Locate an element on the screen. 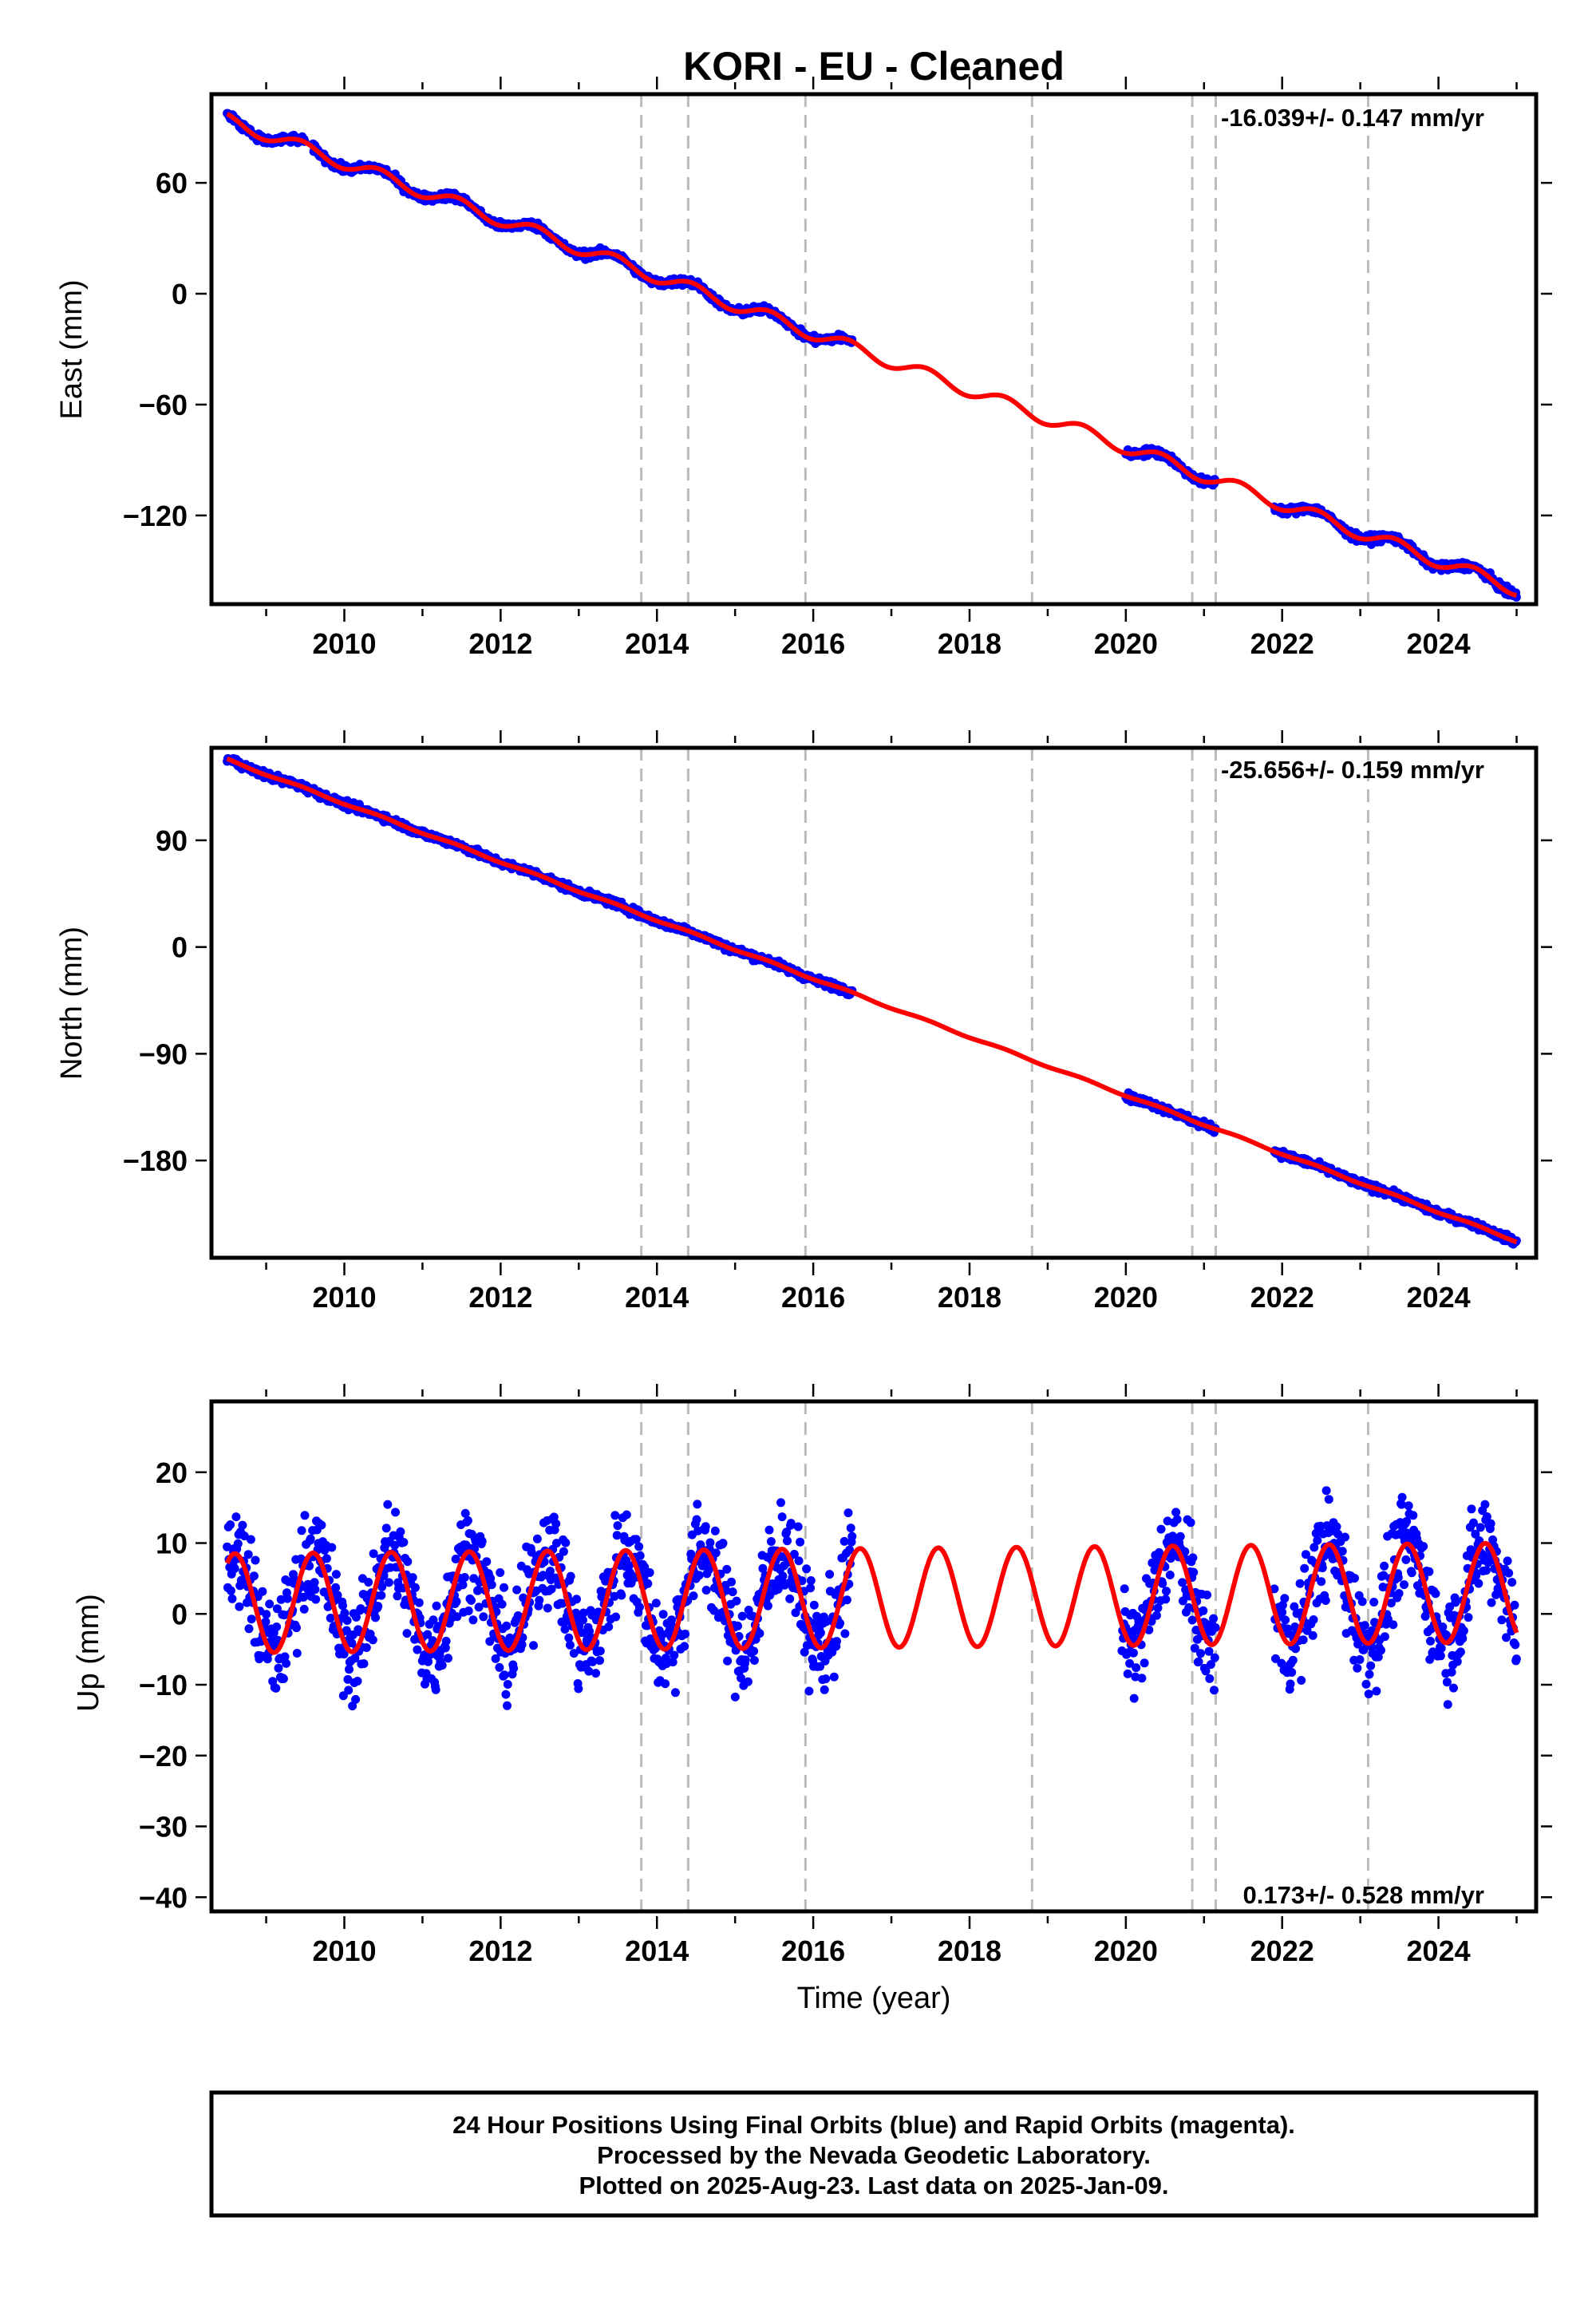 This screenshot has height=2316, width=1596. up-y-tick-label: −40 is located at coordinates (163, 1898).